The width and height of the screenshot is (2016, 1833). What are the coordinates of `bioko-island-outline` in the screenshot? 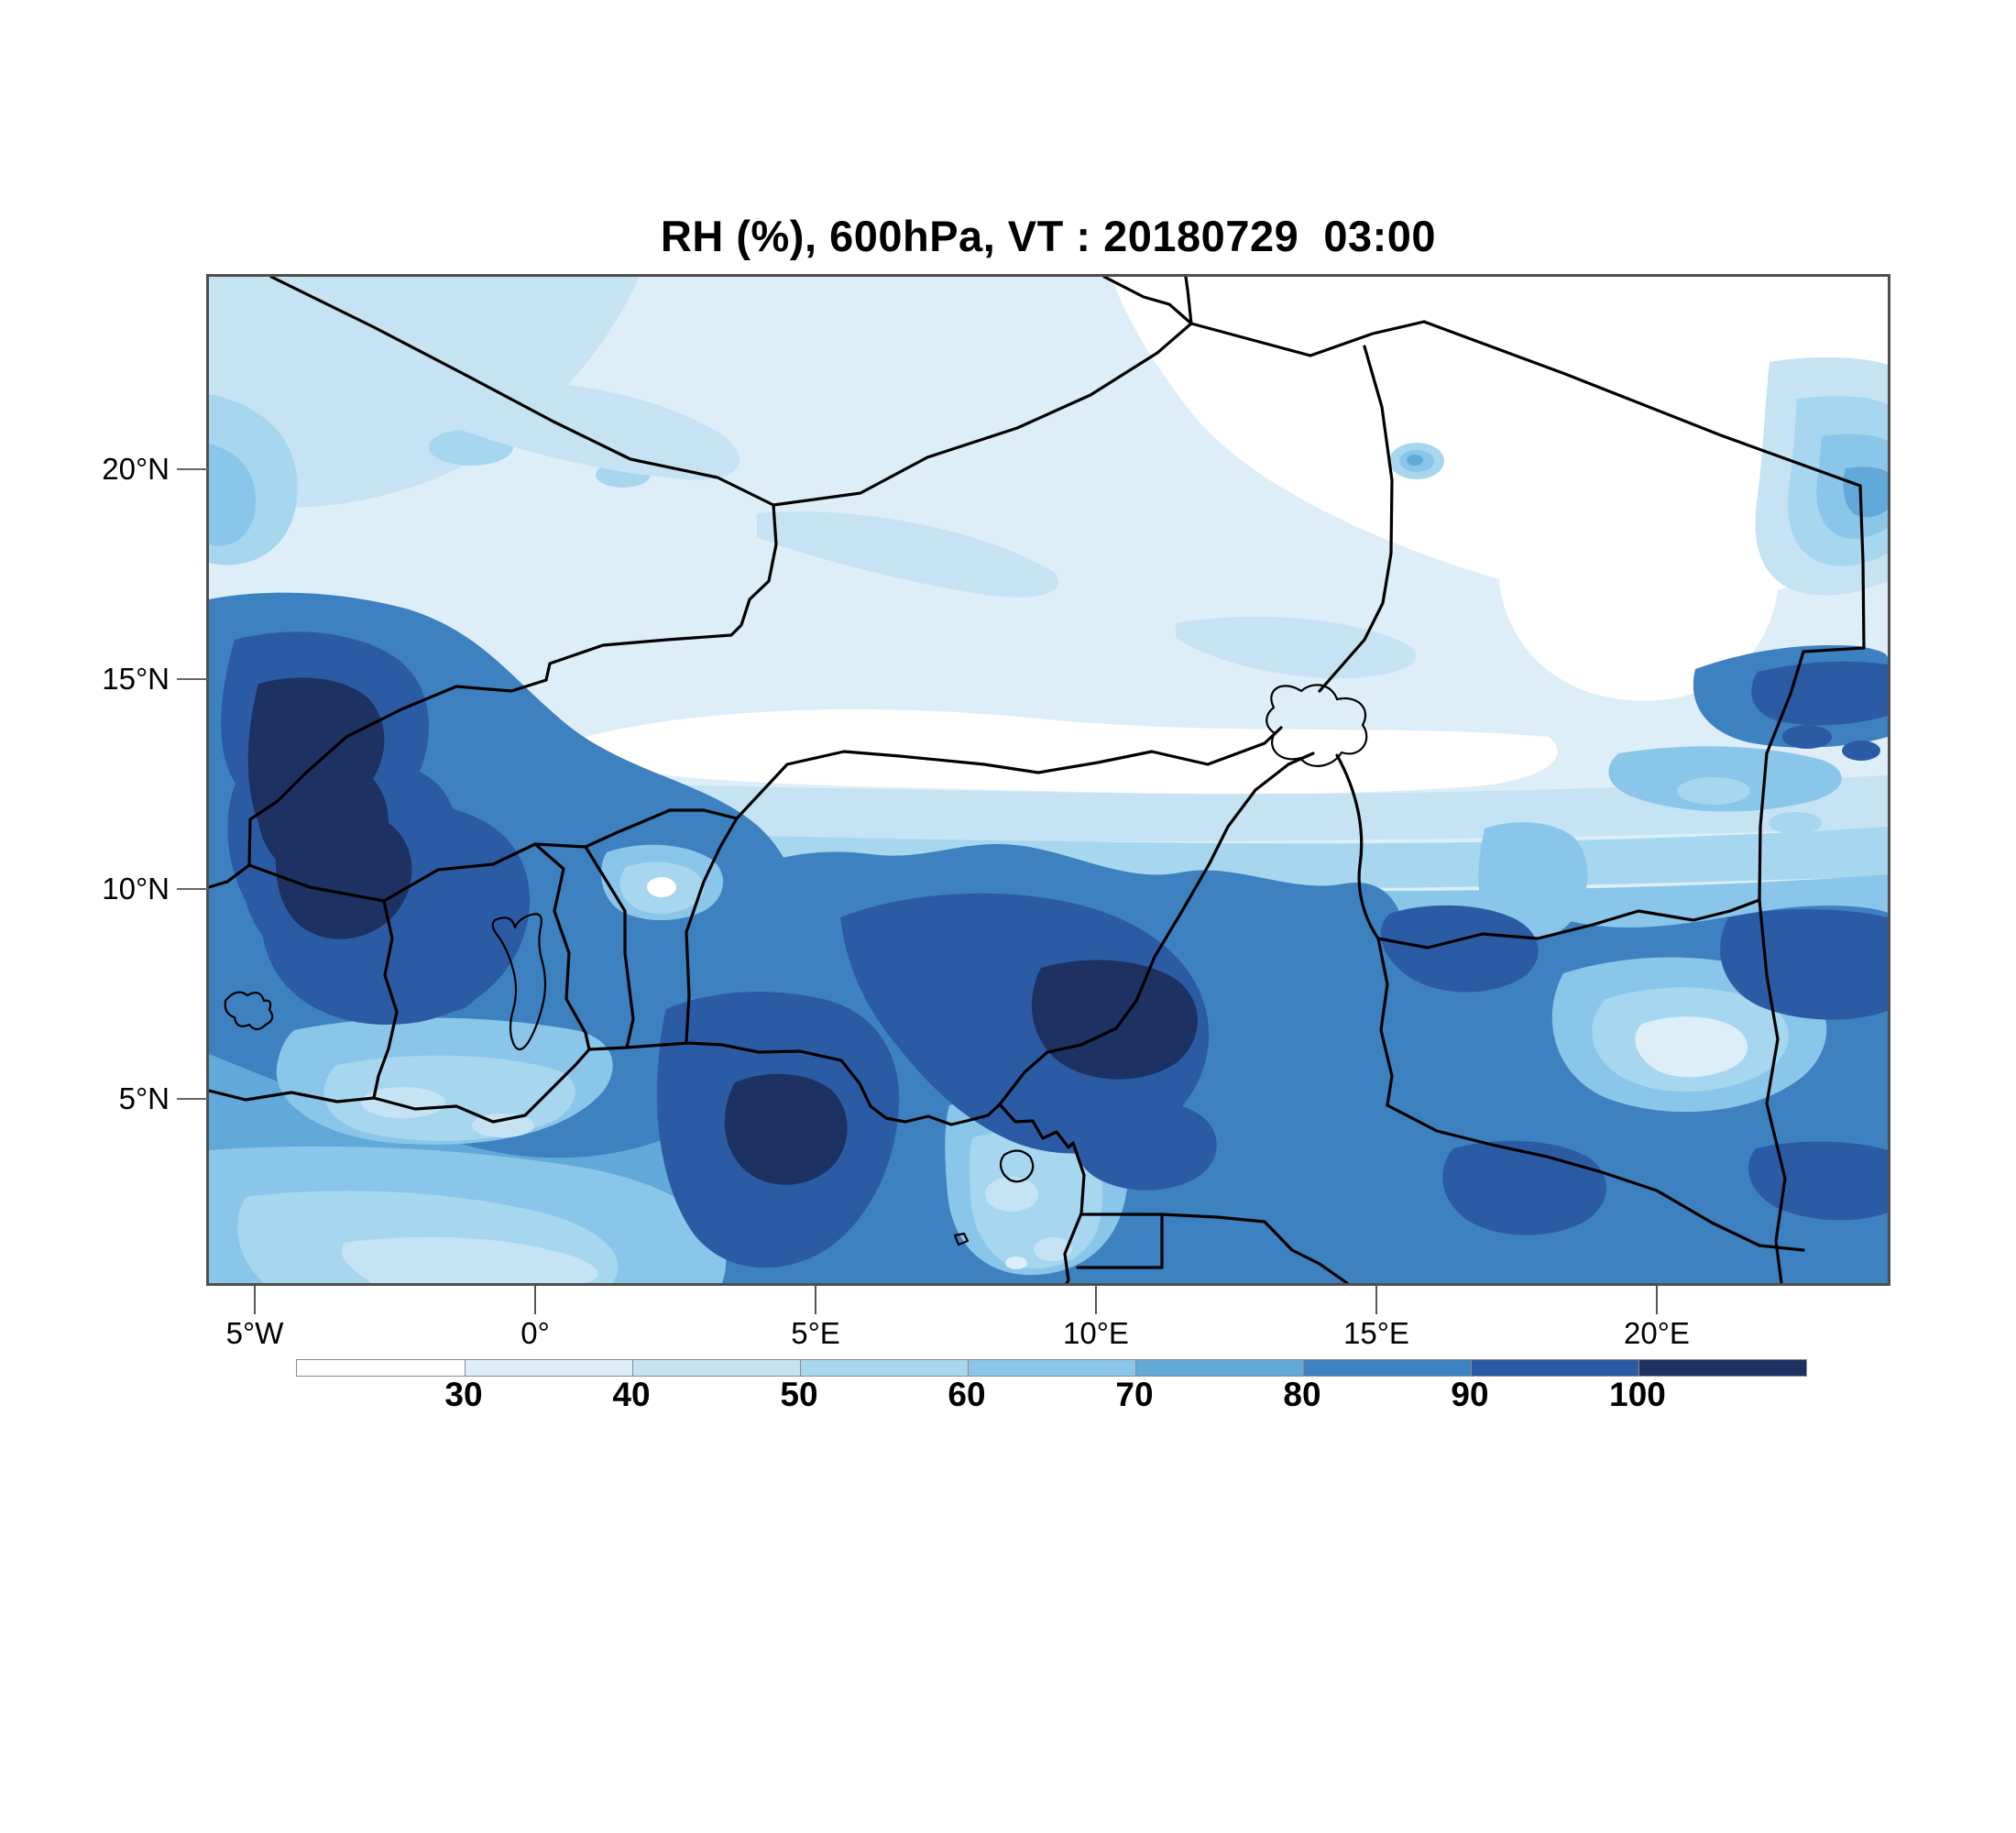 It's located at (1017, 1166).